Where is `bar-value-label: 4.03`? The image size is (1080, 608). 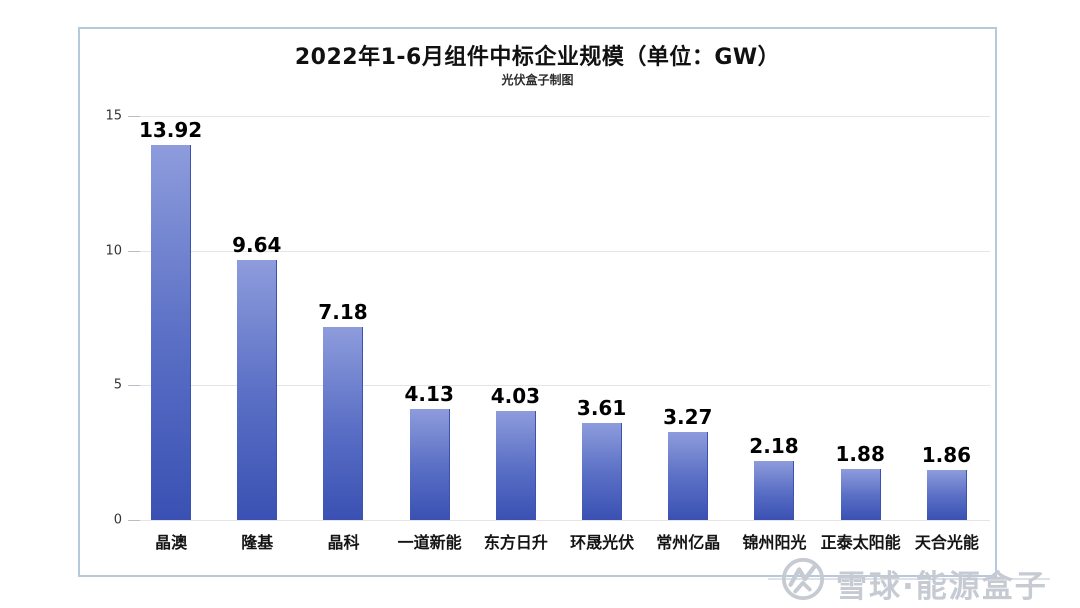 bar-value-label: 4.03 is located at coordinates (515, 396).